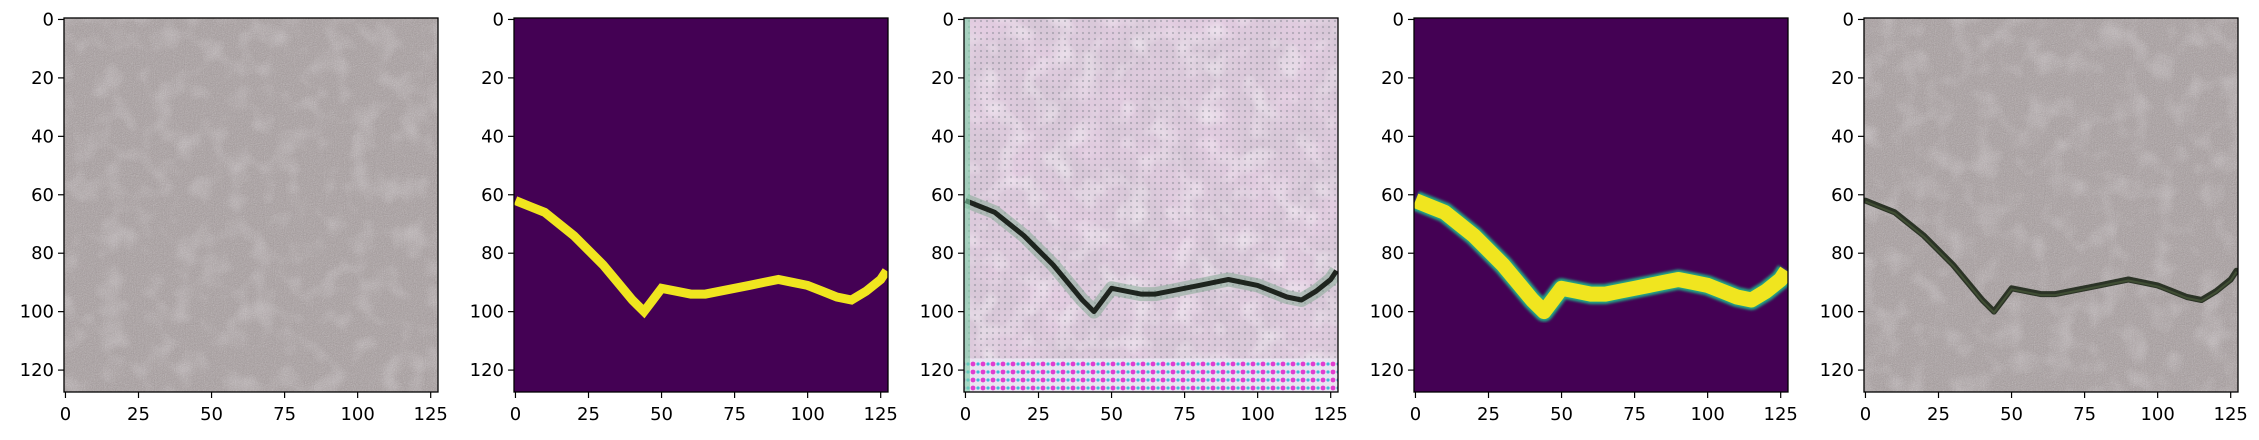  I want to click on input-concrete-image-pixels, so click(251, 205).